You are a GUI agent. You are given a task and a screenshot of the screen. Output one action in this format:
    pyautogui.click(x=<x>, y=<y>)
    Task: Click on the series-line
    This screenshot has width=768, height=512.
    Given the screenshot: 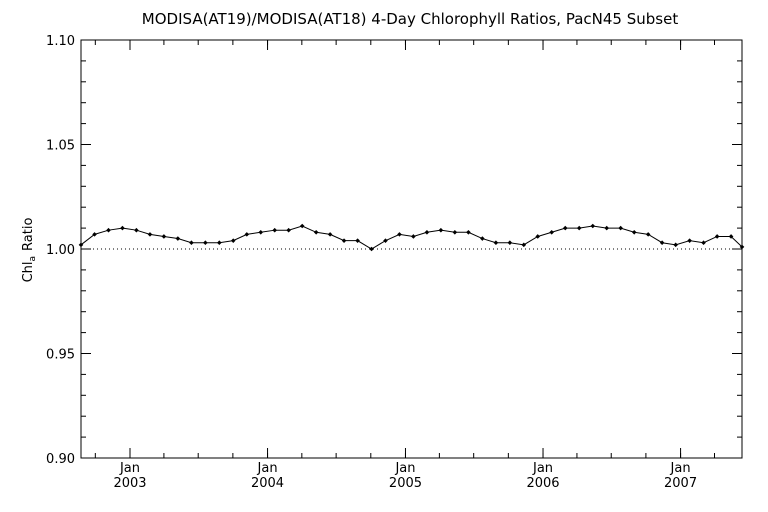 What is the action you would take?
    pyautogui.click(x=411, y=237)
    